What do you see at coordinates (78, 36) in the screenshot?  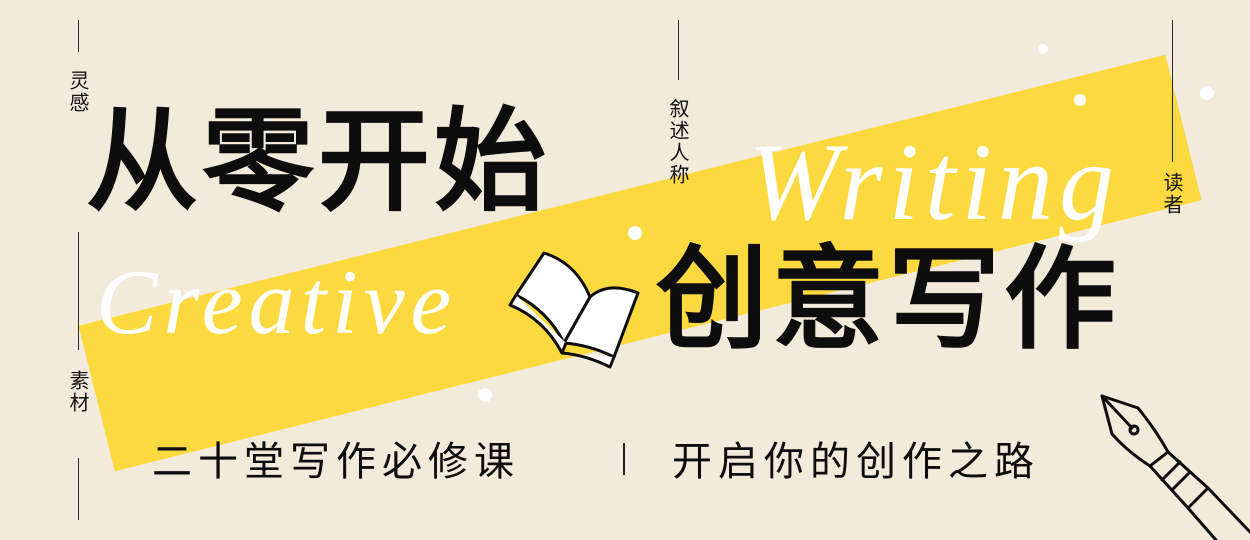 I see `divider-line-top-left` at bounding box center [78, 36].